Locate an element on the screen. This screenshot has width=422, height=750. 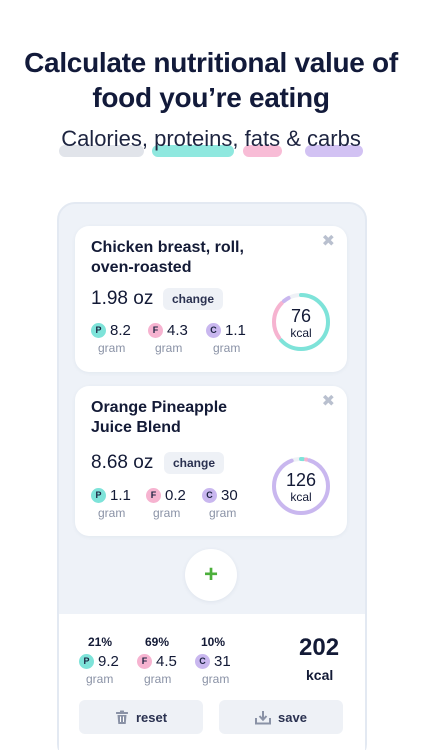
fat-value: 0.2 is located at coordinates (175, 495).